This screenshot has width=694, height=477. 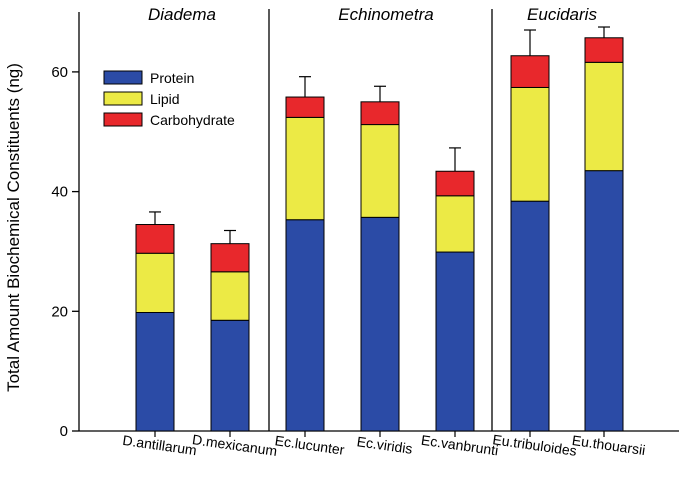 What do you see at coordinates (459, 445) in the screenshot?
I see `x-tick-label: Ec.vanbrunti` at bounding box center [459, 445].